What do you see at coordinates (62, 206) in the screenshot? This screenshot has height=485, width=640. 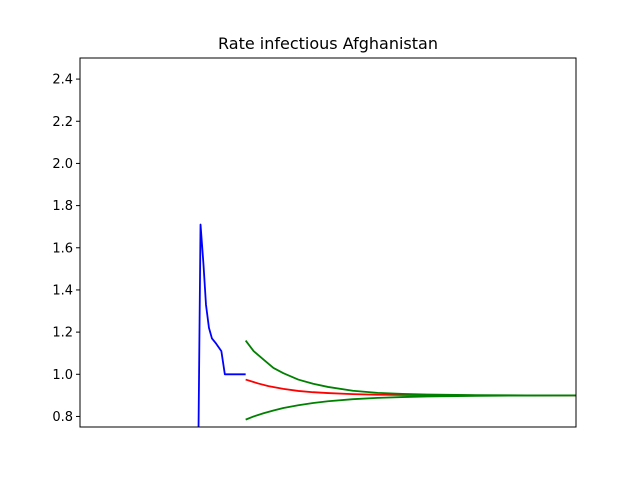 I see `y-tick-label: 1.8` at bounding box center [62, 206].